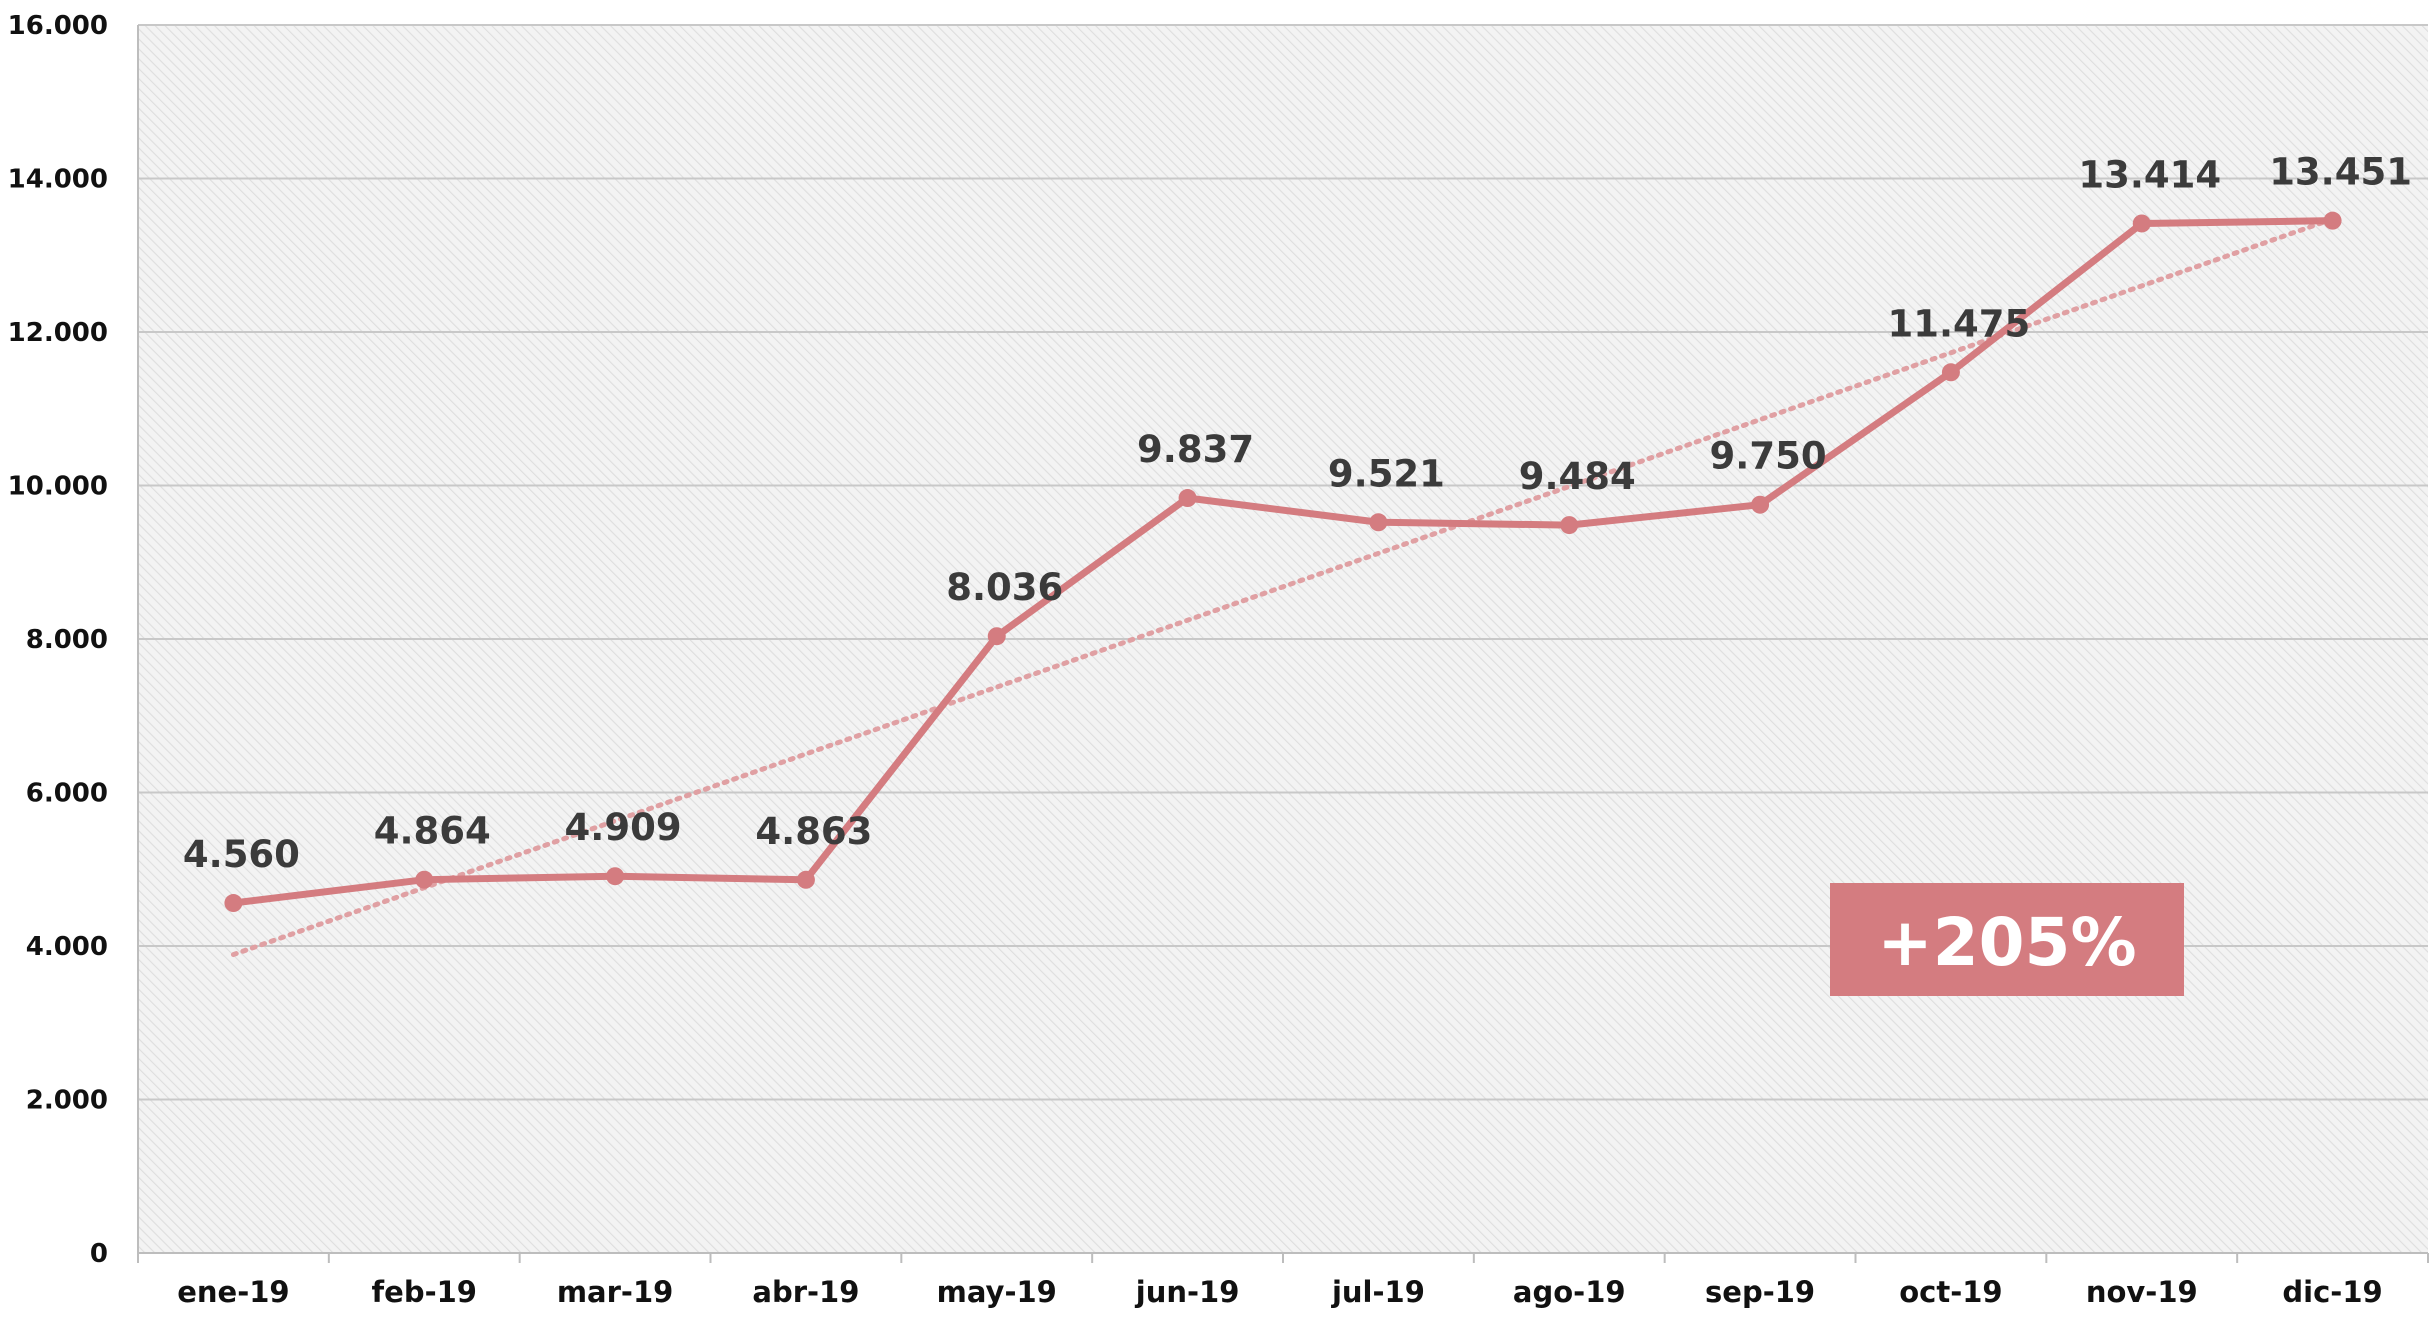 This screenshot has height=1317, width=2434. What do you see at coordinates (58, 180) in the screenshot?
I see `y-tick-label: 14.000` at bounding box center [58, 180].